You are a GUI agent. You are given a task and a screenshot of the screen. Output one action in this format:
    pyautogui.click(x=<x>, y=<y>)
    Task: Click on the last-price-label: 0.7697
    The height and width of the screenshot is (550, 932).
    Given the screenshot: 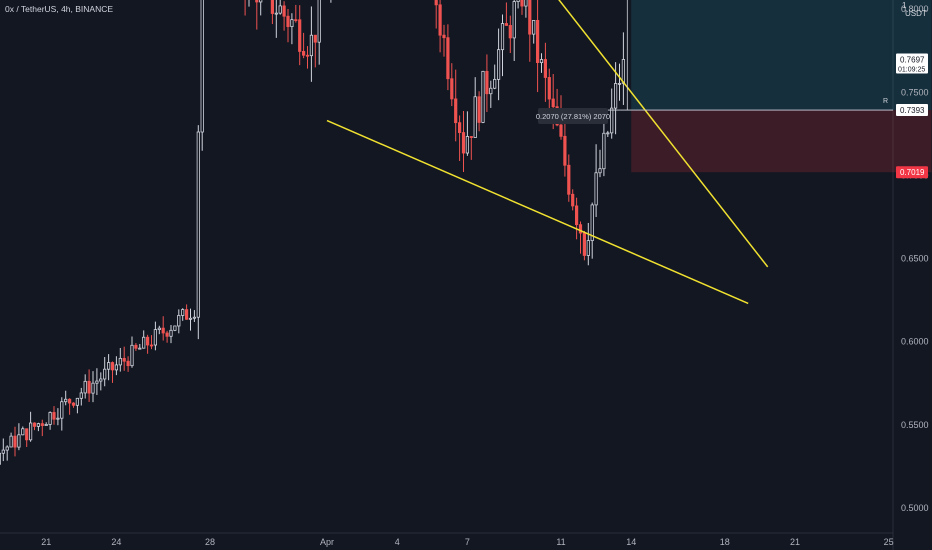 What is the action you would take?
    pyautogui.click(x=912, y=59)
    